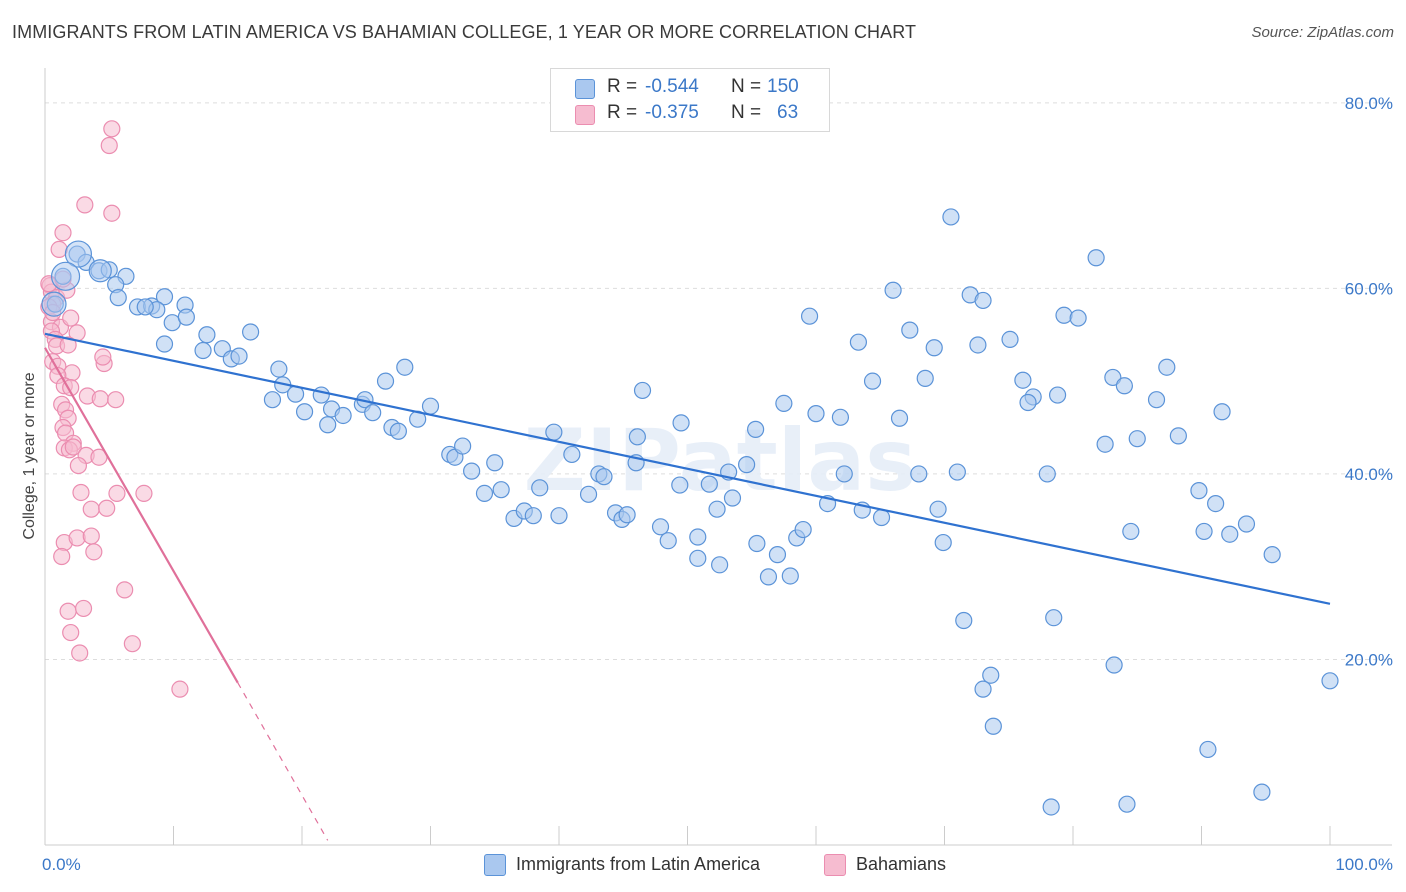 The width and height of the screenshot is (1406, 892). Describe the element at coordinates (672, 86) in the screenshot. I see `r-value: -0.544` at that location.